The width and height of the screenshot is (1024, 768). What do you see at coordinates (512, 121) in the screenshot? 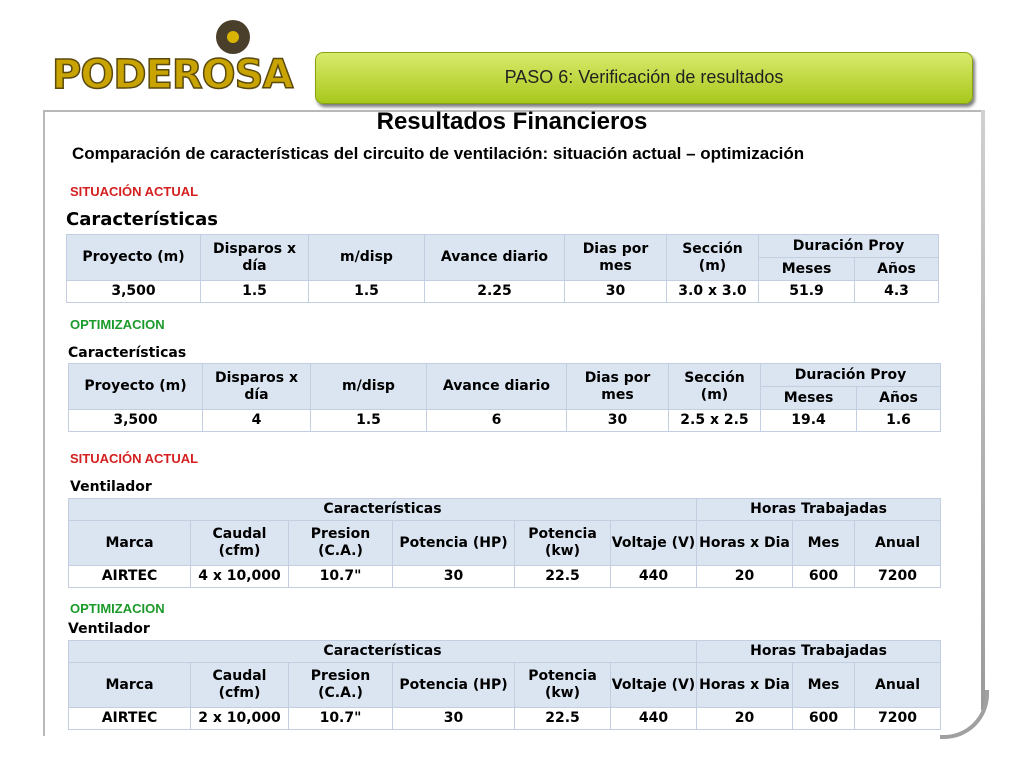
I see `page-title: Resultados Financieros` at bounding box center [512, 121].